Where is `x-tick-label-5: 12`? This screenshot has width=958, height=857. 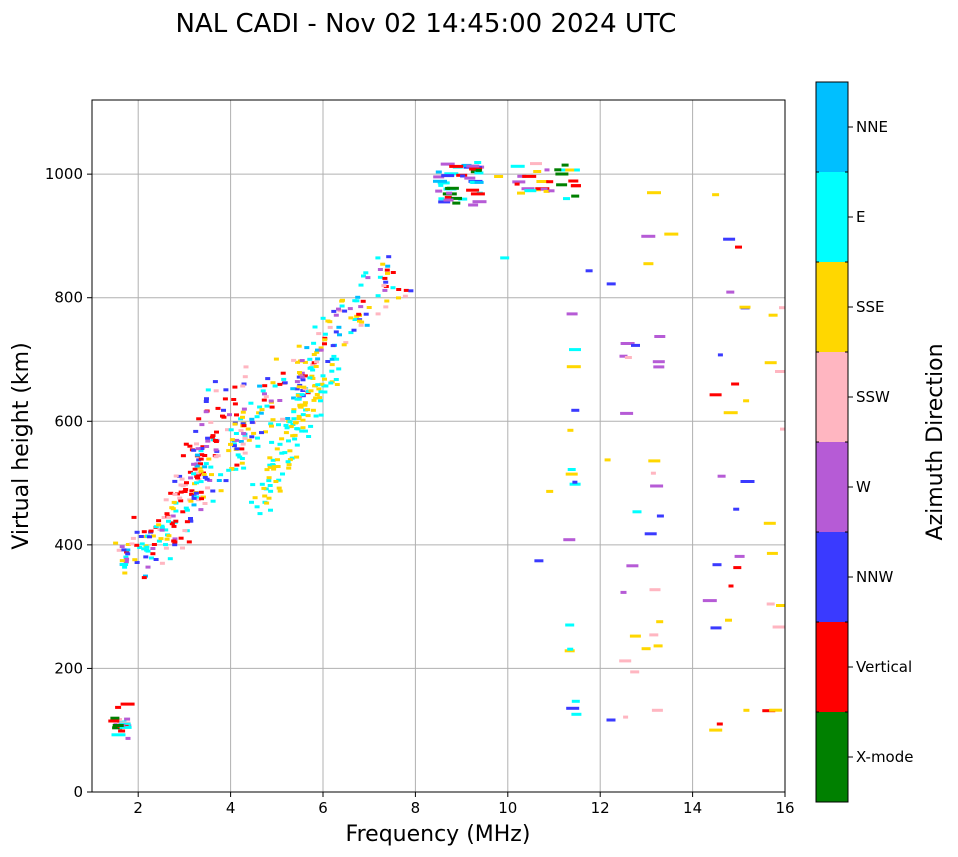
x-tick-label-5: 12 is located at coordinates (600, 808).